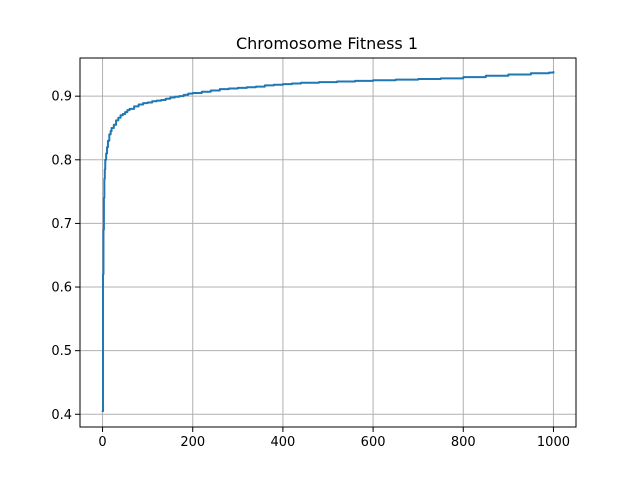  What do you see at coordinates (463, 442) in the screenshot?
I see `x-tick-label: 800` at bounding box center [463, 442].